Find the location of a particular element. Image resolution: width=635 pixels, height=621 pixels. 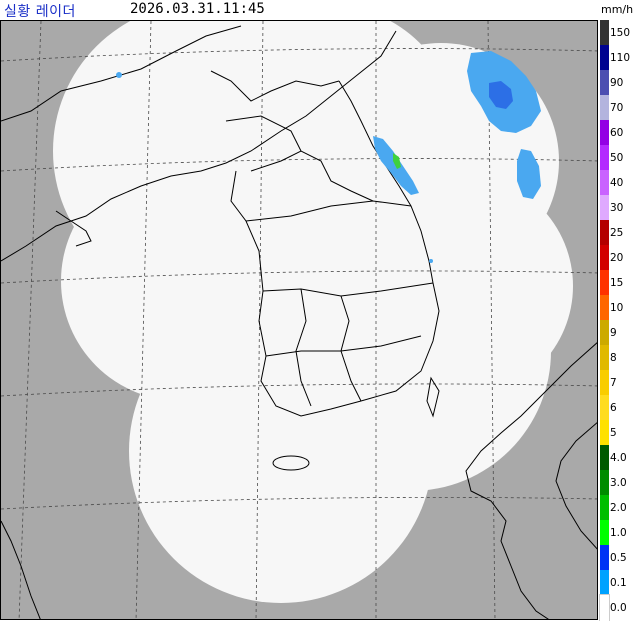

legend-label: 9 is located at coordinates (613, 332).